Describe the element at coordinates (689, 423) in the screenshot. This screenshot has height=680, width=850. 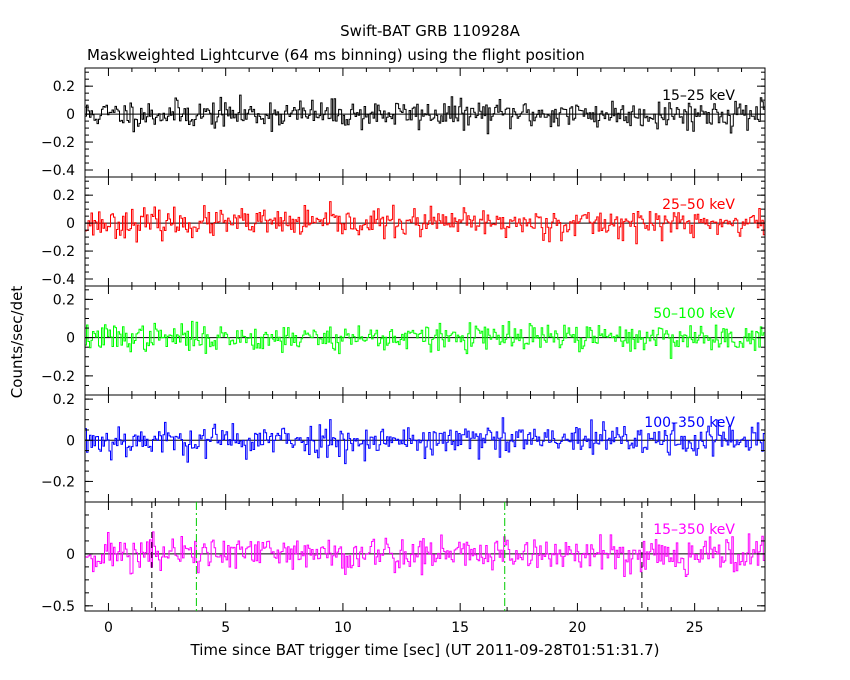
I see `band-label: 100–350 keV` at that location.